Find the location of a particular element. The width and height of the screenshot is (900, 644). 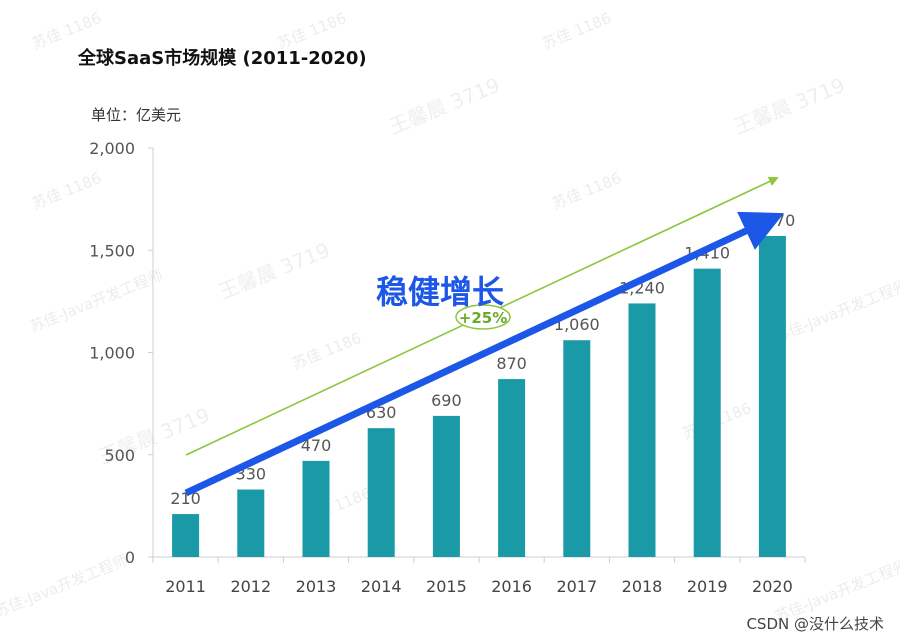

data-label: 1,060 is located at coordinates (577, 324).